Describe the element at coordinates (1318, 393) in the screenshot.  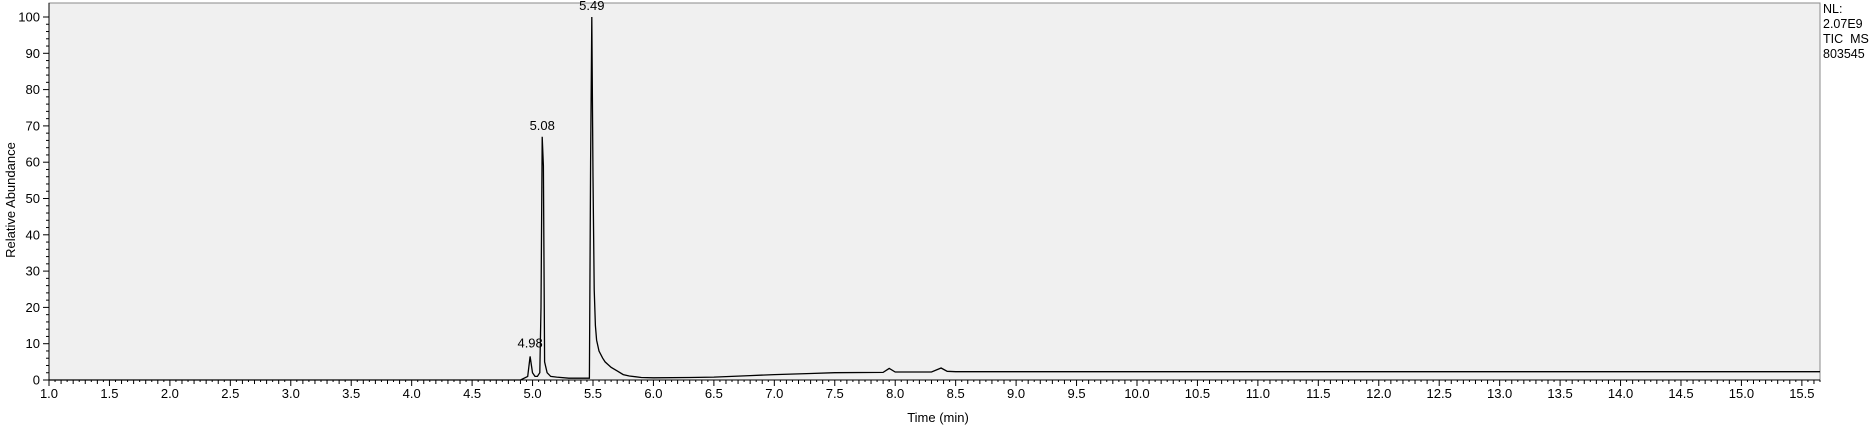
I see `x-tick-label: 11.5` at that location.